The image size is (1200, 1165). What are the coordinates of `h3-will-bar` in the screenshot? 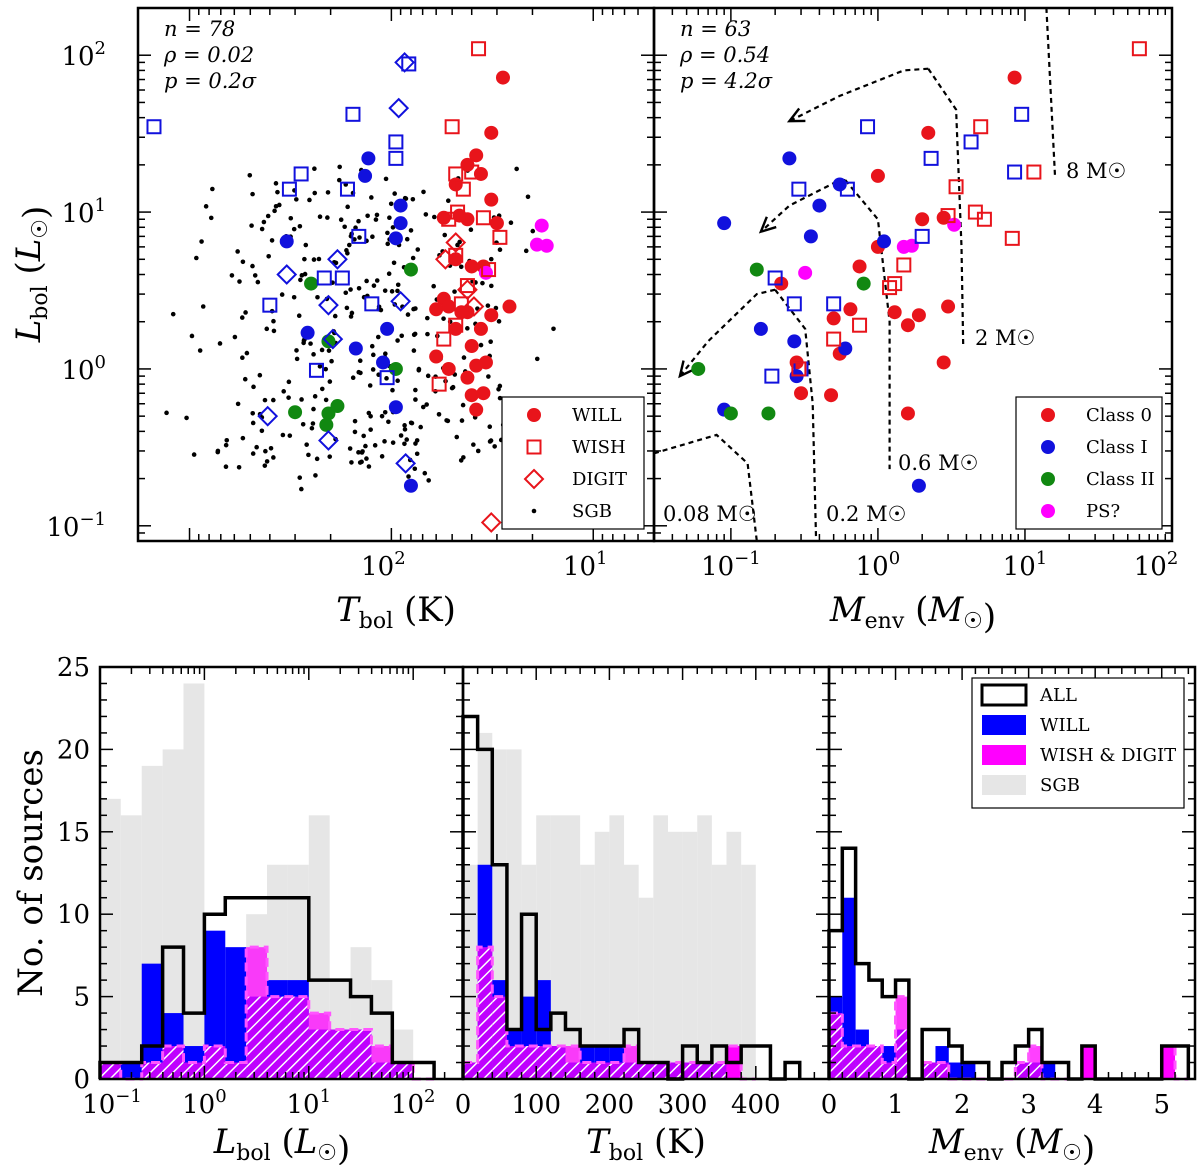 It's located at (849, 988).